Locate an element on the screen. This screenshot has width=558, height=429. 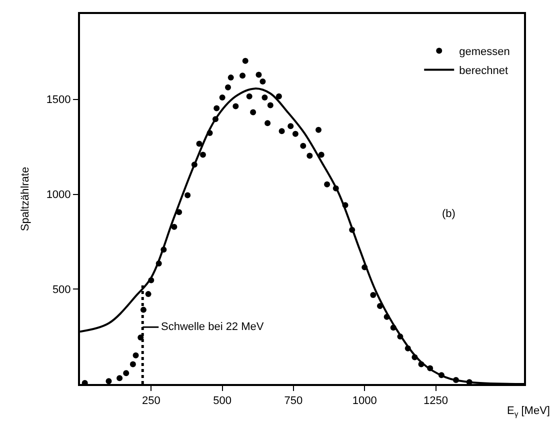
y-tick-label: 500 is located at coordinates (61, 290).